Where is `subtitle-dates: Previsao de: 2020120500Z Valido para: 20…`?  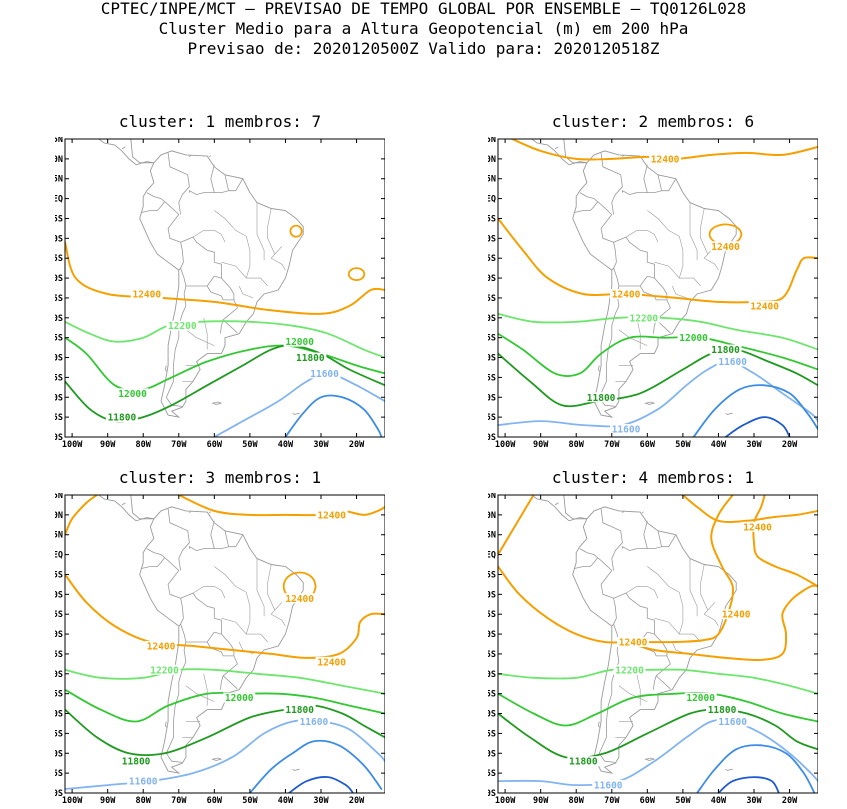
subtitle-dates: Previsao de: 2020120500Z Valido para: 20… is located at coordinates (423, 48).